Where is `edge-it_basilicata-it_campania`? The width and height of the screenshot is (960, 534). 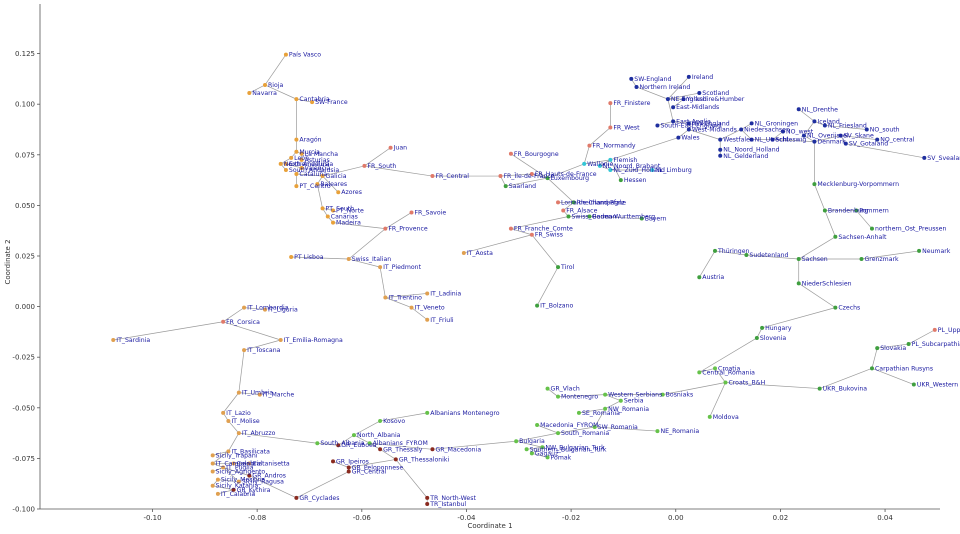 edge-it_basilicata-it_campania is located at coordinates (220, 457).